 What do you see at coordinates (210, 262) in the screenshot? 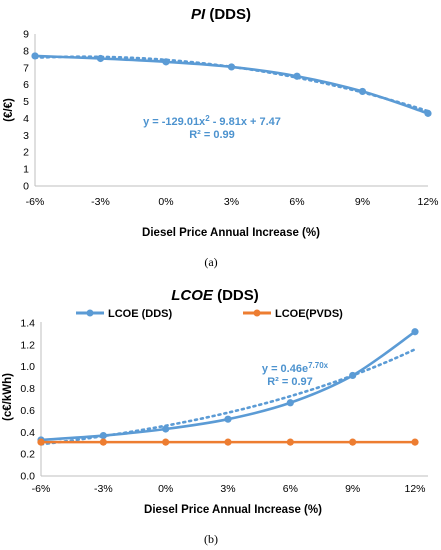
I see `chart-a-caption: (a)` at bounding box center [210, 262].